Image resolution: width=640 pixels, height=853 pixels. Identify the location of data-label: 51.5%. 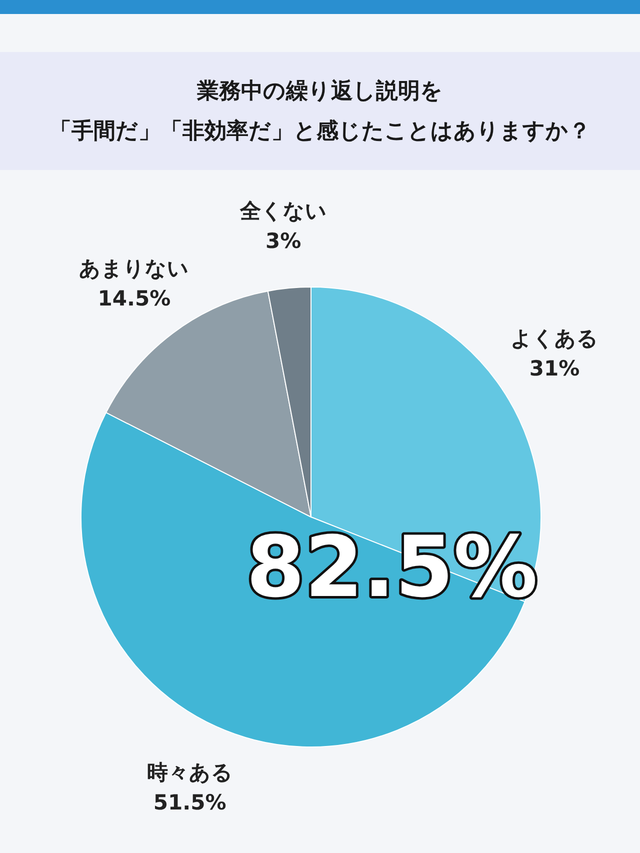
(189, 802).